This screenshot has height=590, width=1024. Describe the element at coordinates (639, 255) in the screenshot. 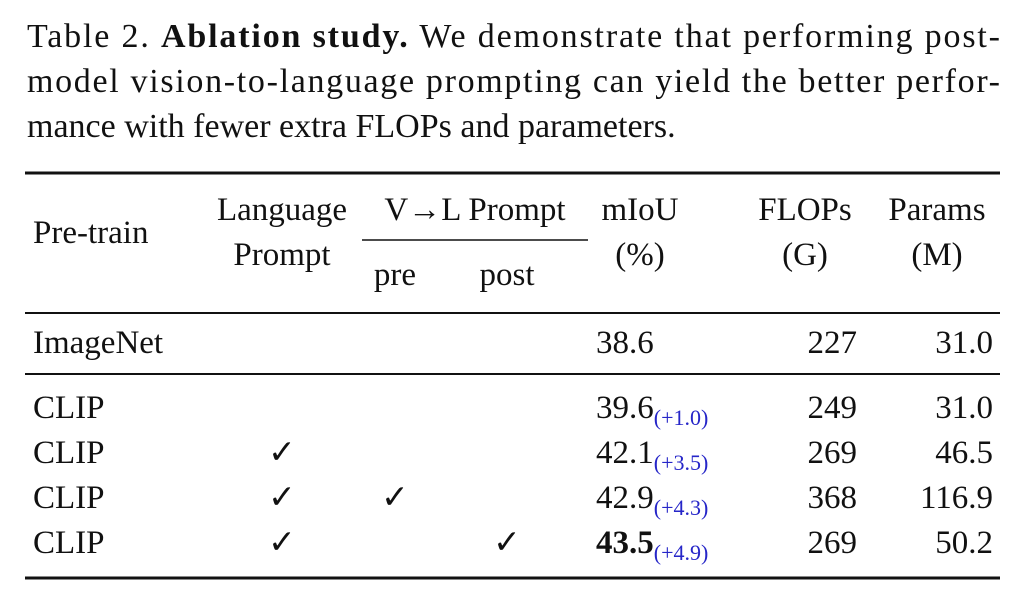

I see `header-cell: (%)` at that location.